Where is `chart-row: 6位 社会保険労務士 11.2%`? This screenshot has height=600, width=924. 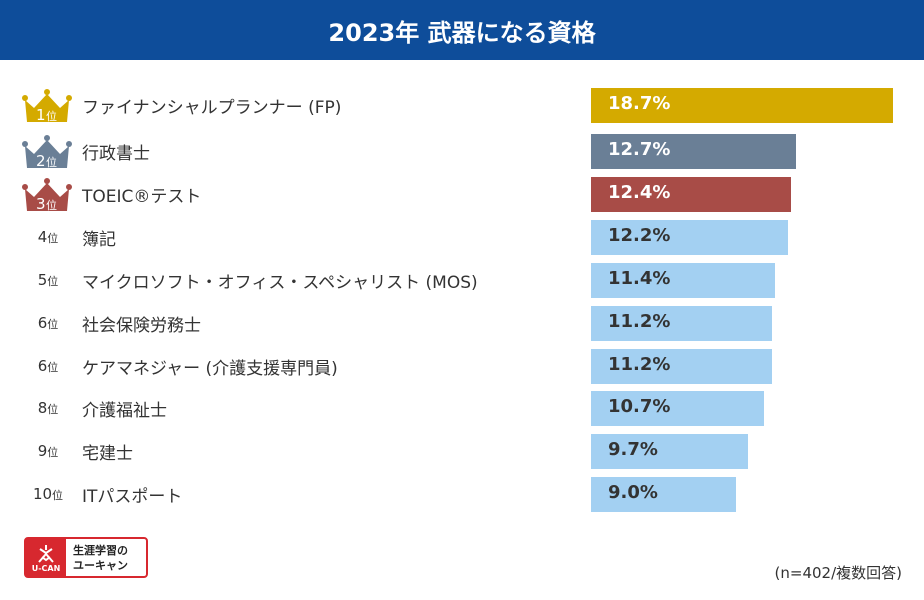 chart-row: 6位 社会保険労務士 11.2% is located at coordinates (462, 323).